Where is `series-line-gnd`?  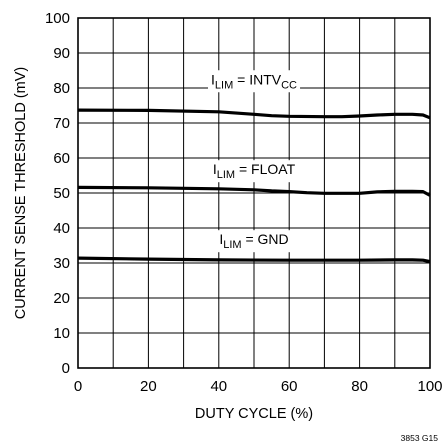
series-line-gnd is located at coordinates (254, 260).